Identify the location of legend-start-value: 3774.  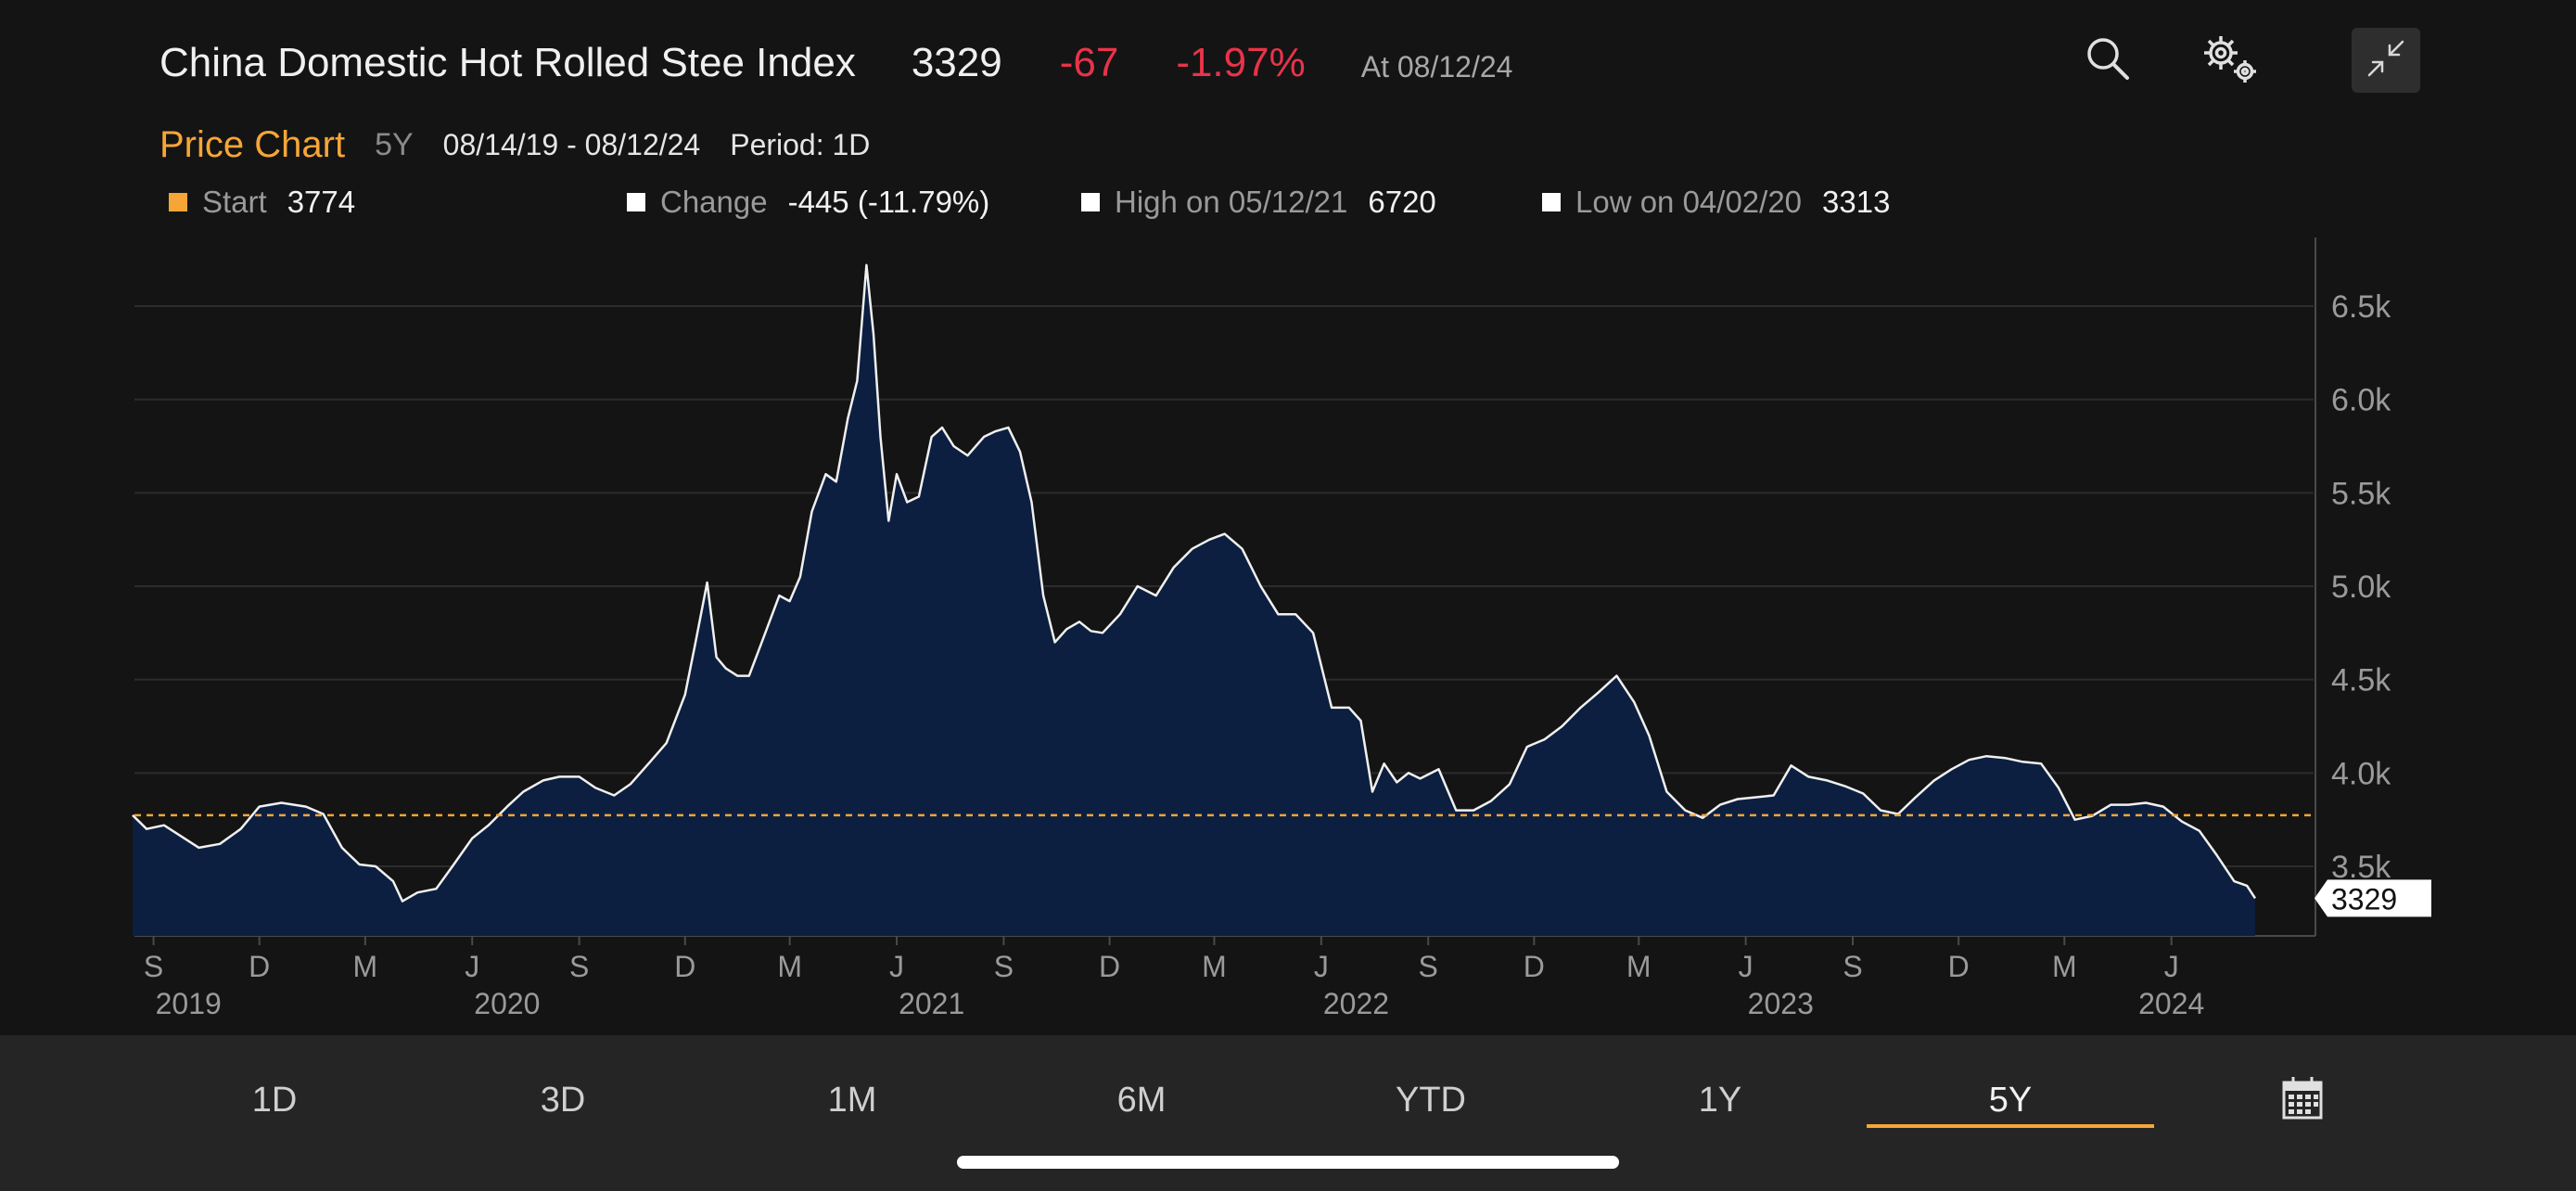
(321, 202).